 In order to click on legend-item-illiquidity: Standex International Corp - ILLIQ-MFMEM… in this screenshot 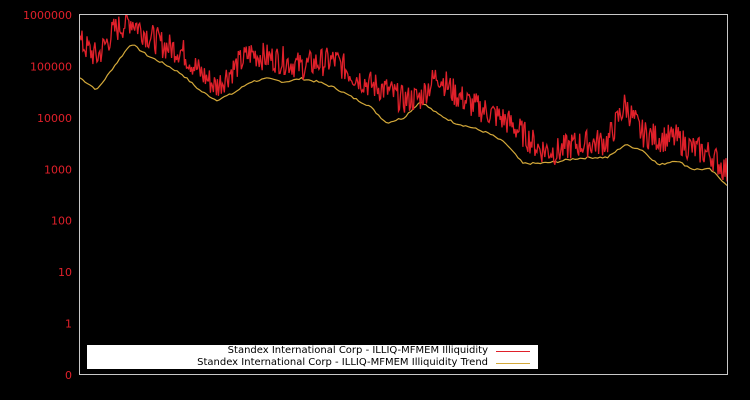, I will do `click(379, 351)`.